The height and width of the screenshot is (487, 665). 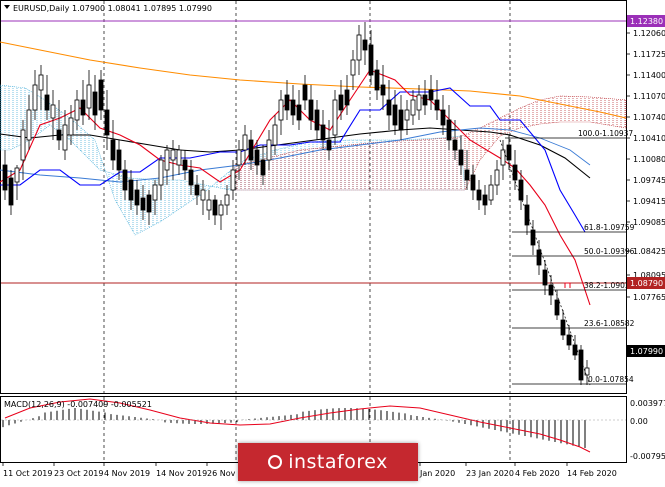 I want to click on time-tick-label: Jan 2020, so click(x=437, y=473).